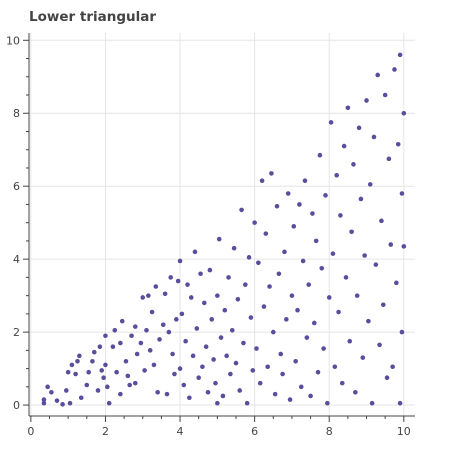  What do you see at coordinates (16, 186) in the screenshot?
I see `y-tick-label: 6` at bounding box center [16, 186].